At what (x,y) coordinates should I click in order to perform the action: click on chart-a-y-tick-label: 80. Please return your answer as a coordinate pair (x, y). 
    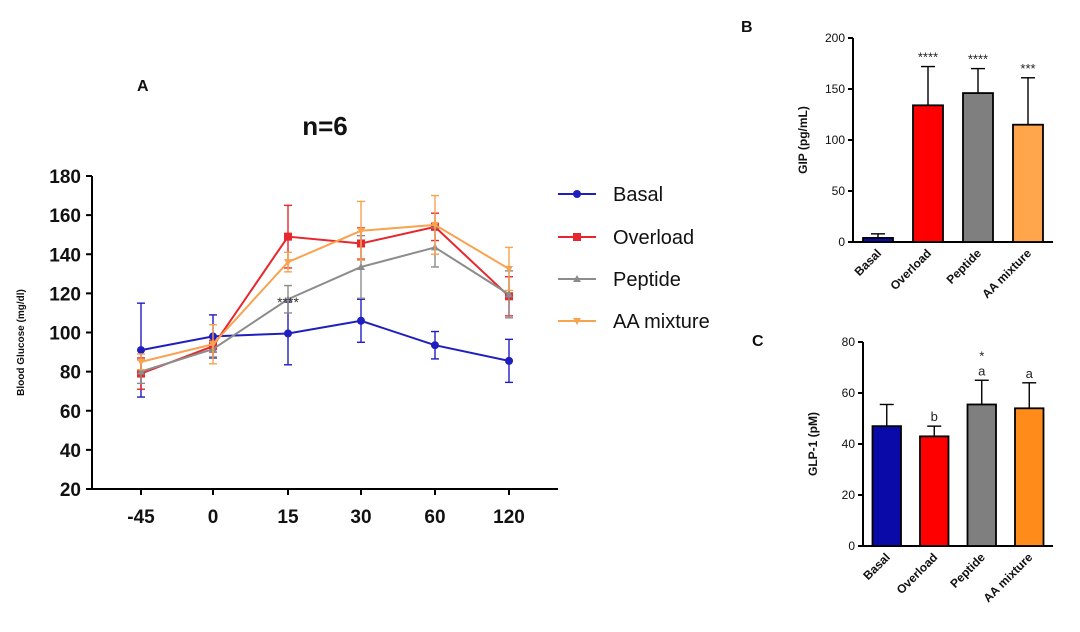
    Looking at the image, I should click on (70, 373).